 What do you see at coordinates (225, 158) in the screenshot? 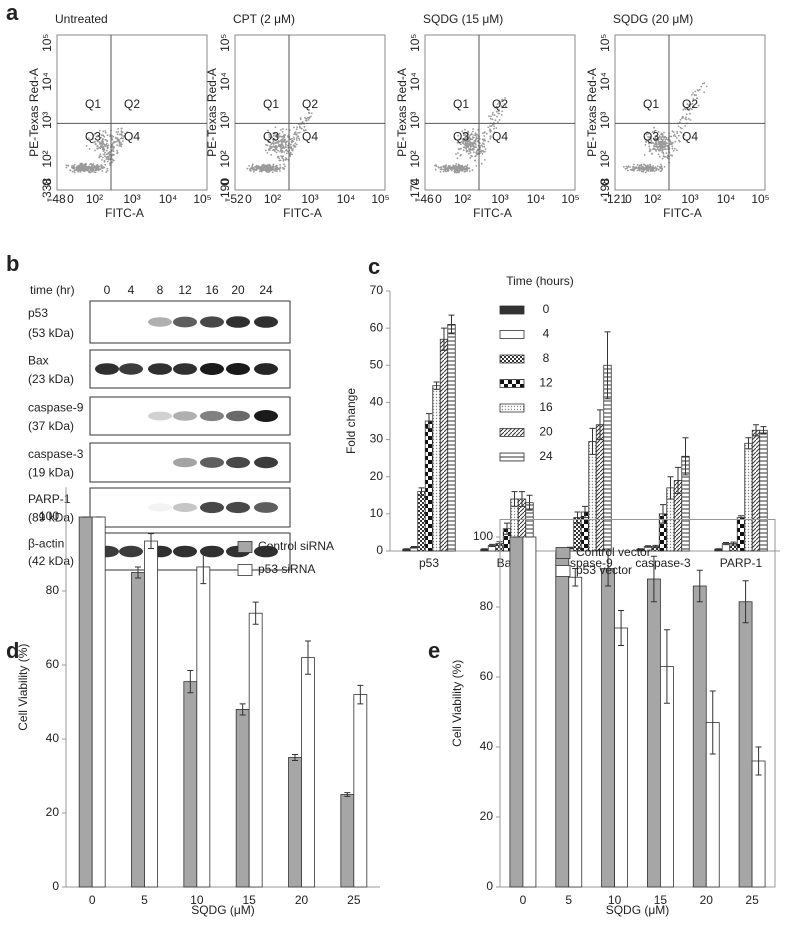
I see `y-tick-label: 10²` at bounding box center [225, 158].